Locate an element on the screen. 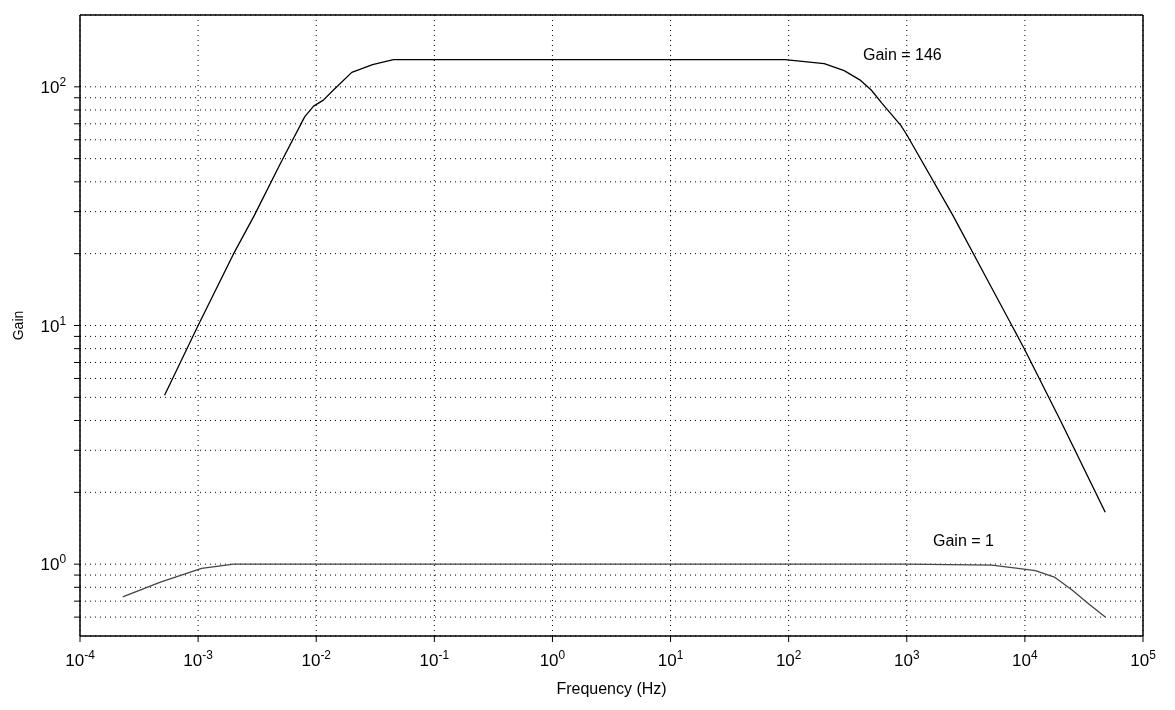 The image size is (1175, 710). x-tick-label: 10$^{-2}$ is located at coordinates (316, 659).